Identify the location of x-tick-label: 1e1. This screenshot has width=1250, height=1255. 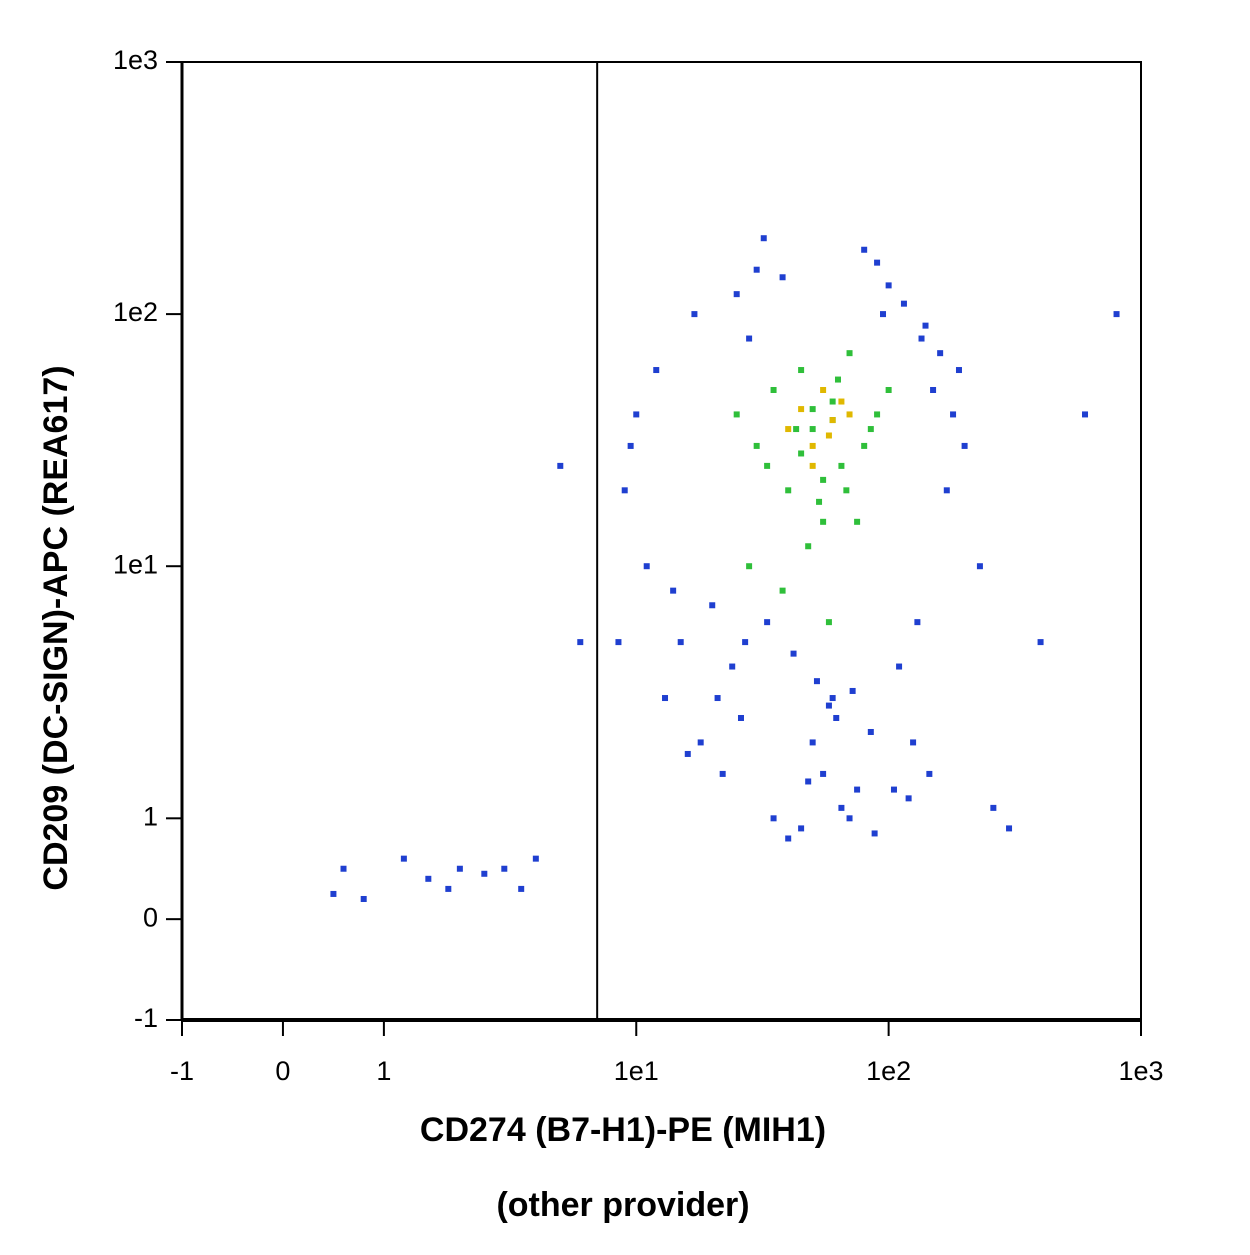
(636, 1071).